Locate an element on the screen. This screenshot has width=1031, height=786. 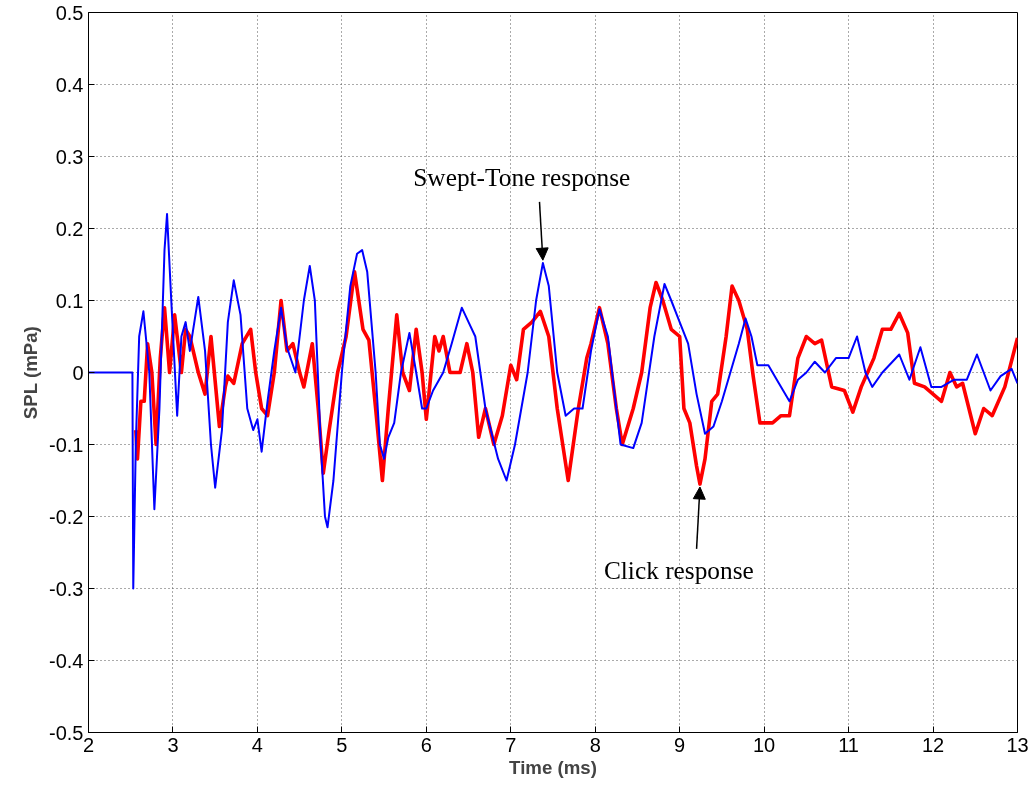
y-tick-label: 0.3 is located at coordinates (69, 156).